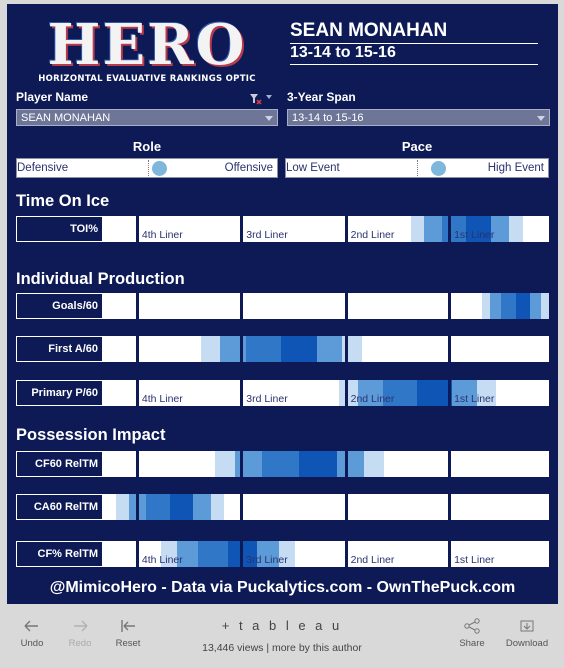 This screenshot has height=668, width=564. What do you see at coordinates (147, 45) in the screenshot?
I see `logo-word: HERO` at bounding box center [147, 45].